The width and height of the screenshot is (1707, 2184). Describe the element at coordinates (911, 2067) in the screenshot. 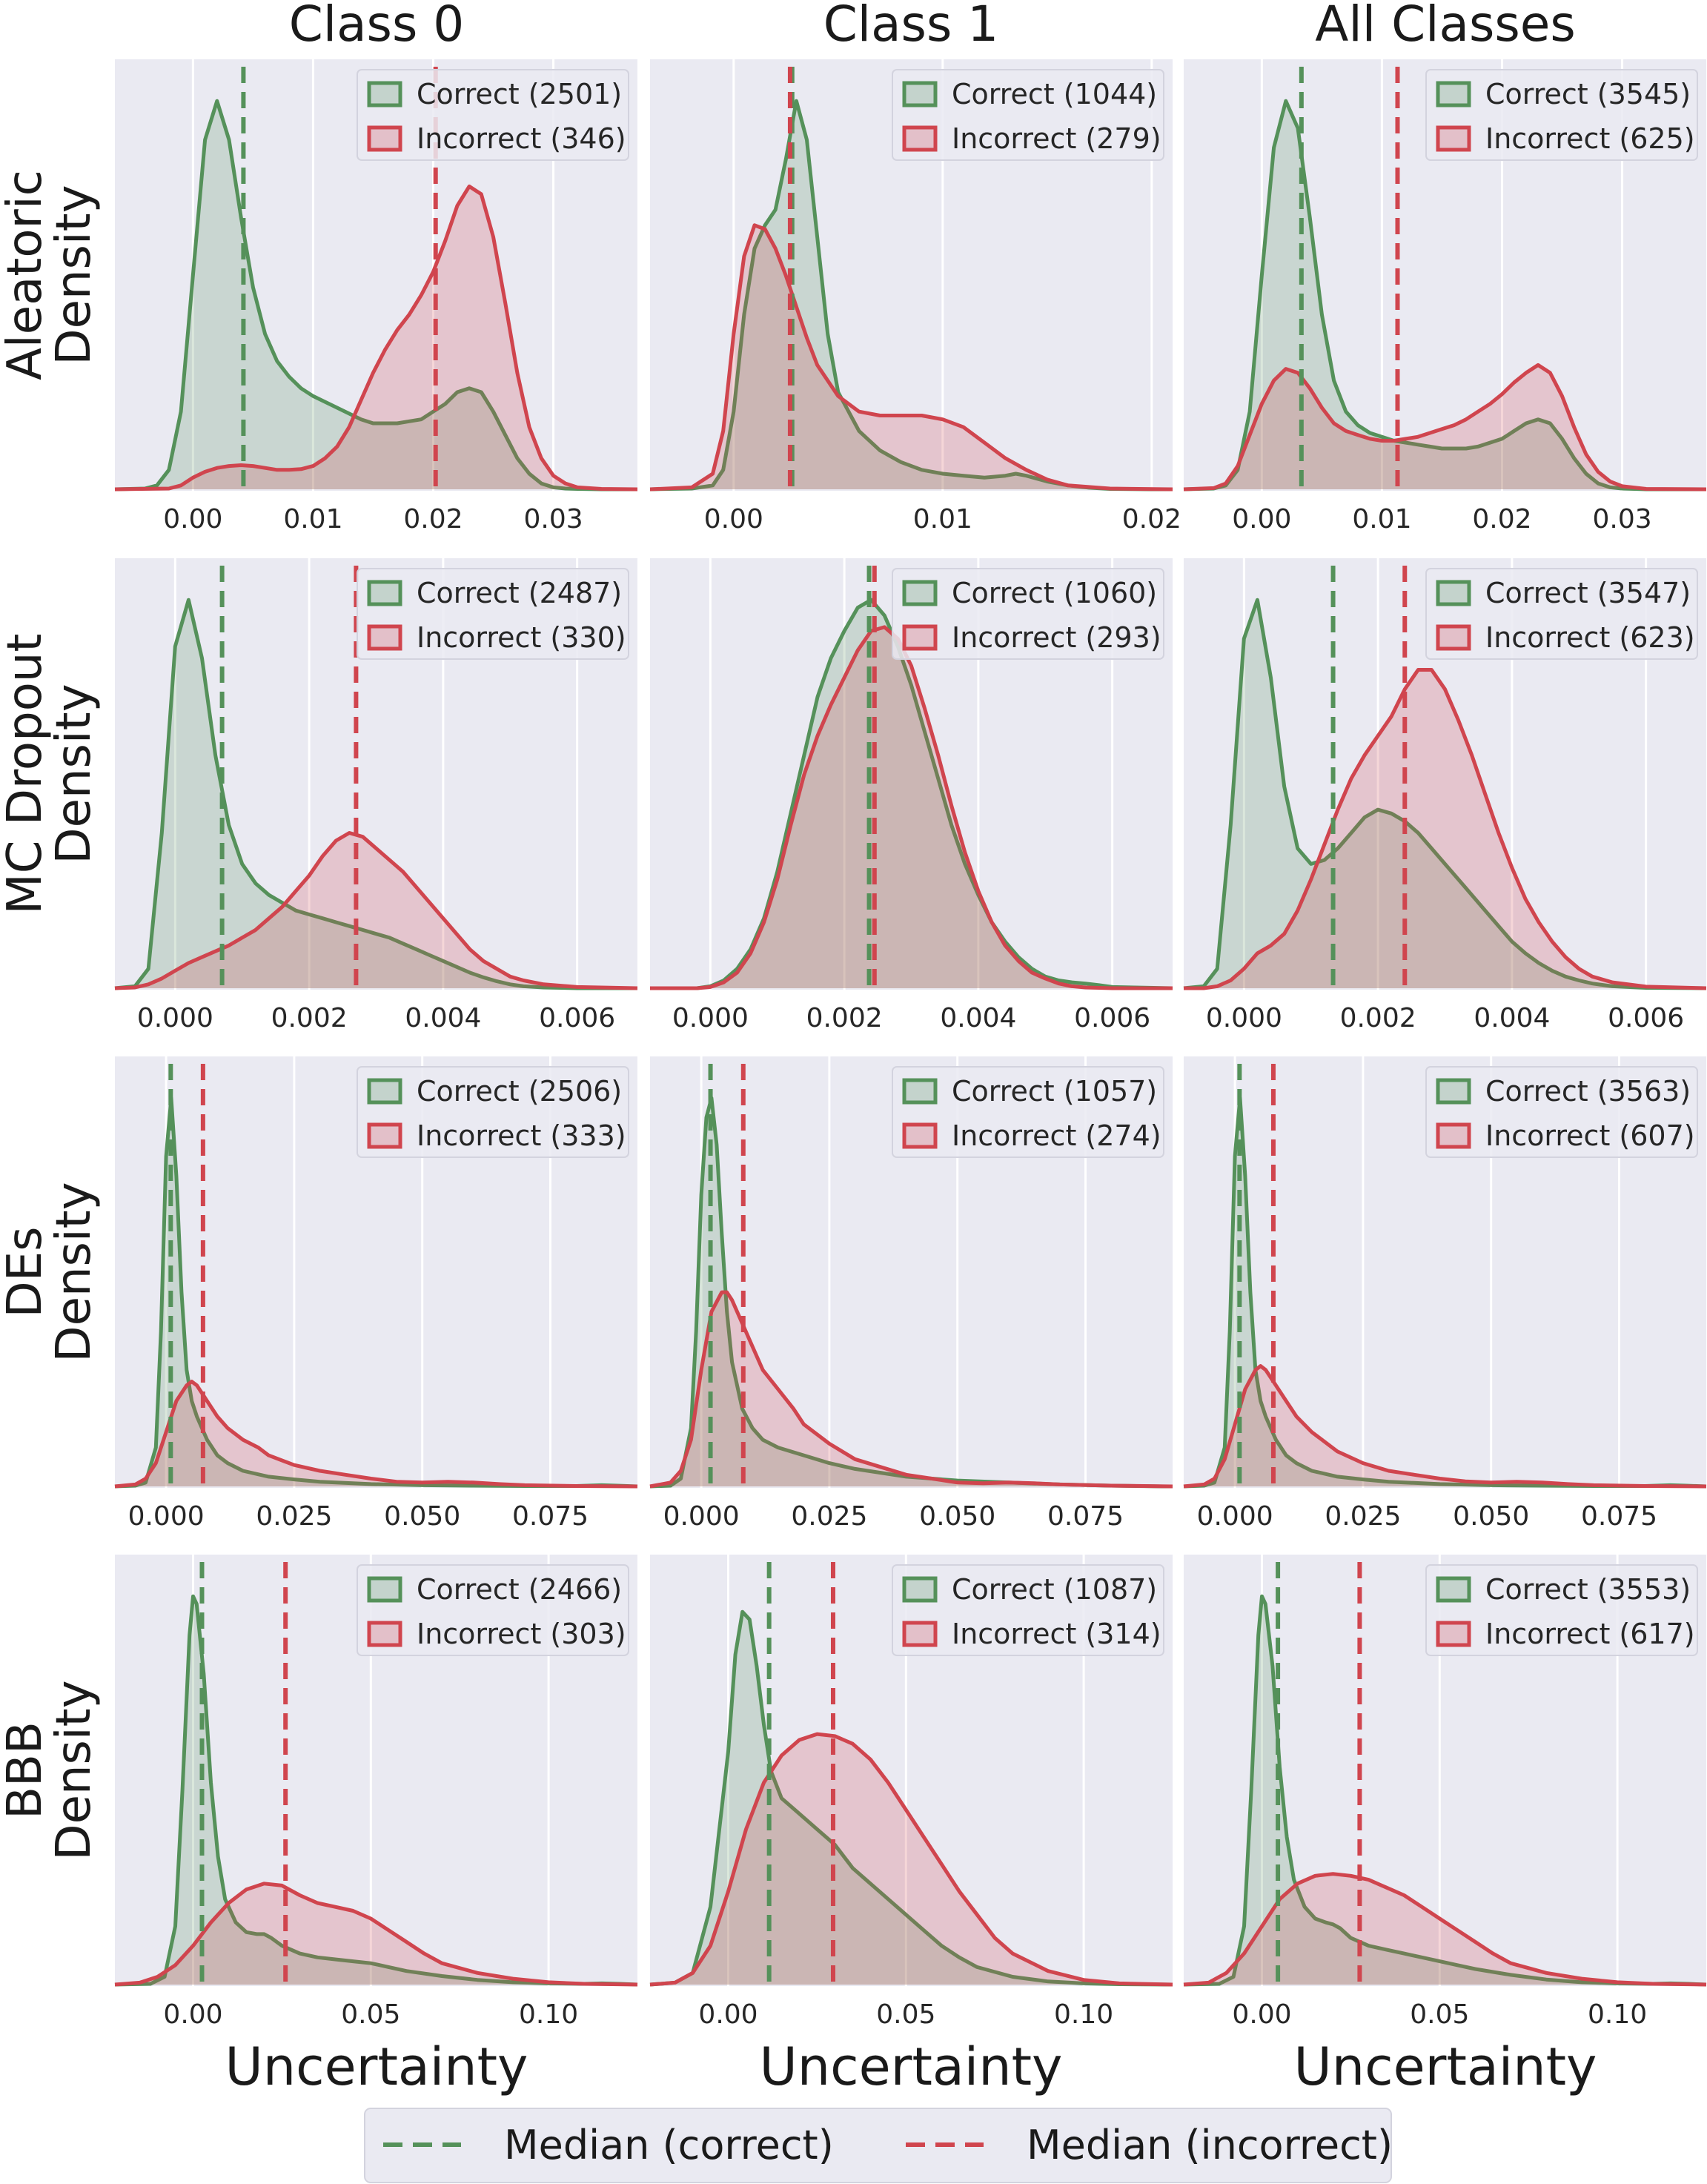

I see `x-axis-label-class-1: Uncertainty` at that location.